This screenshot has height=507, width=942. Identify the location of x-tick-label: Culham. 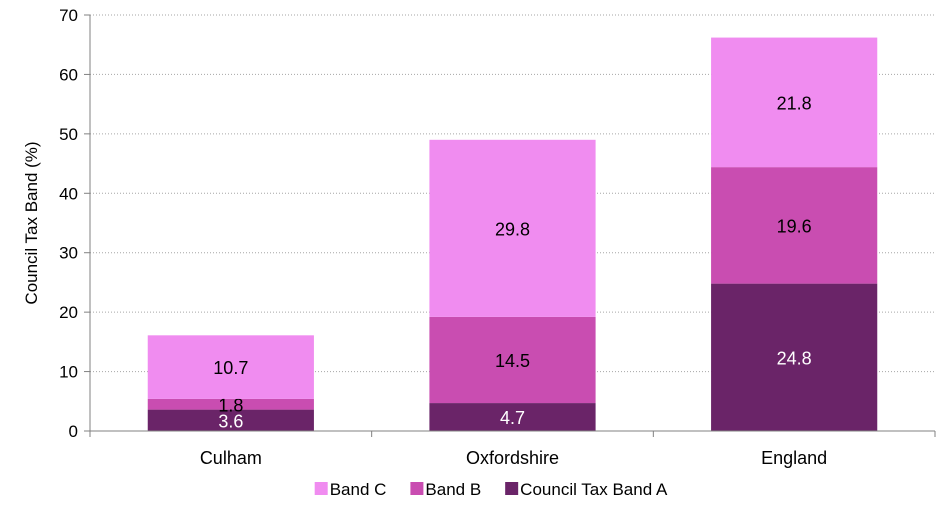
(231, 458).